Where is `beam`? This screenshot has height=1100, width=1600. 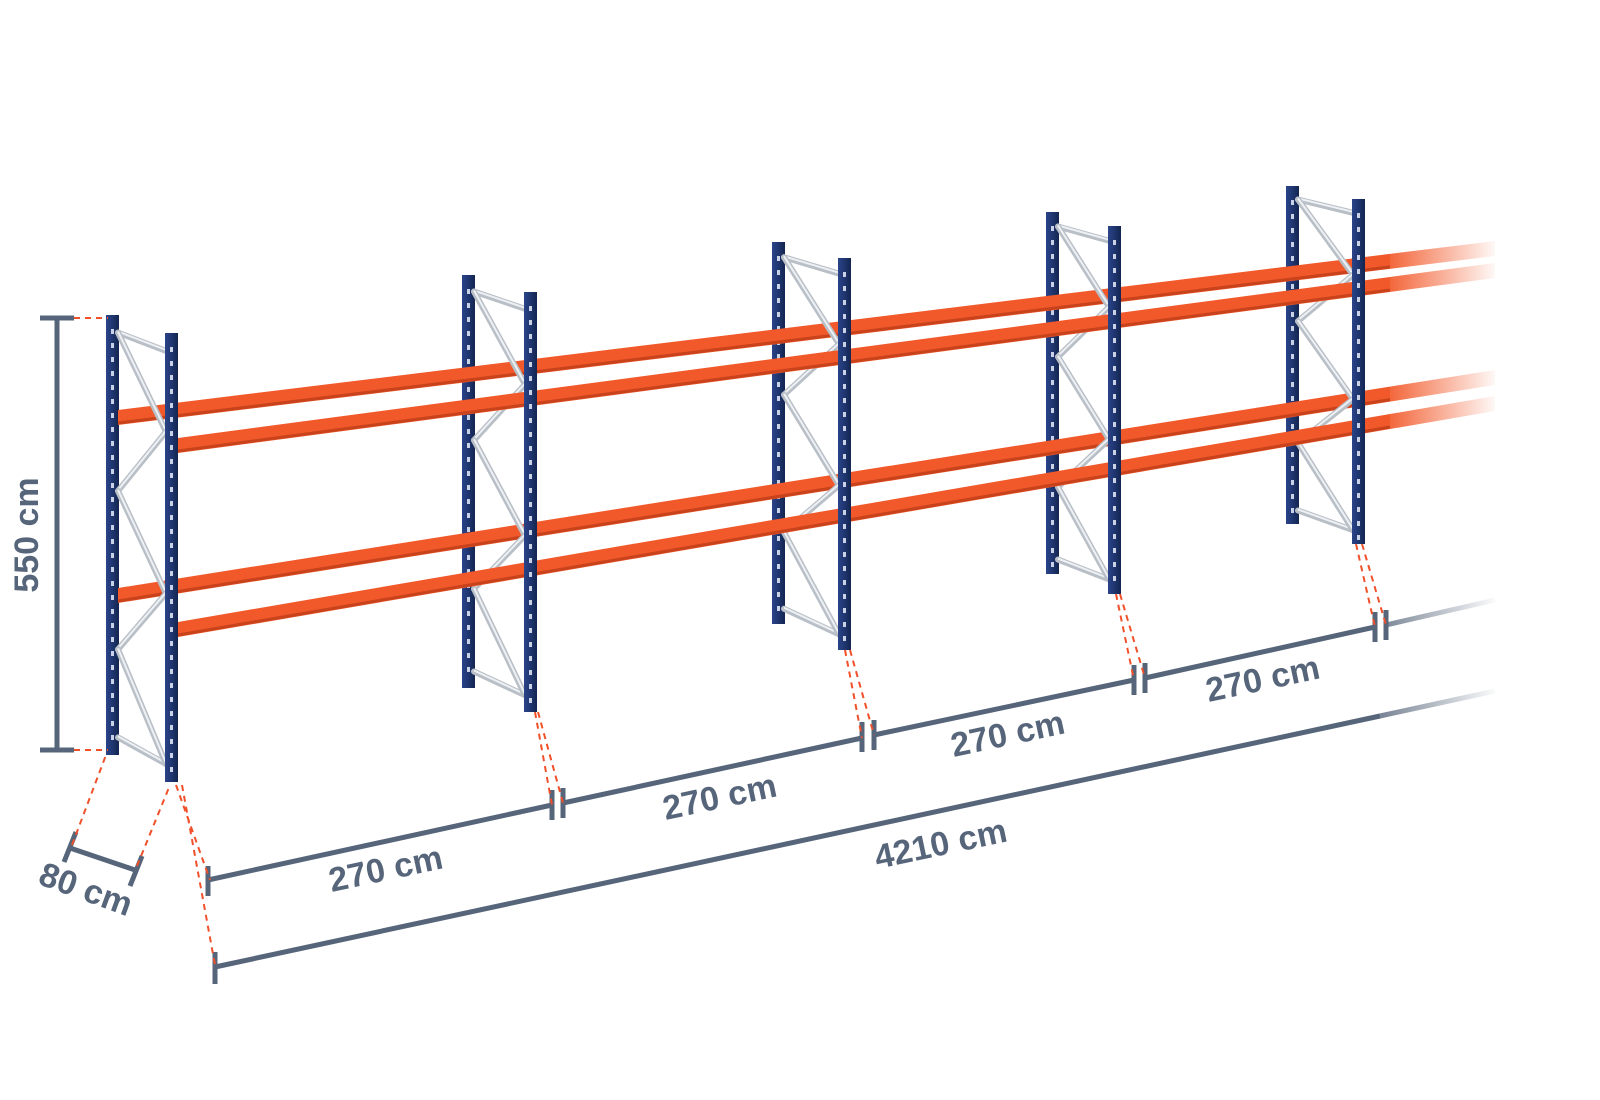
beam is located at coordinates (784, 364).